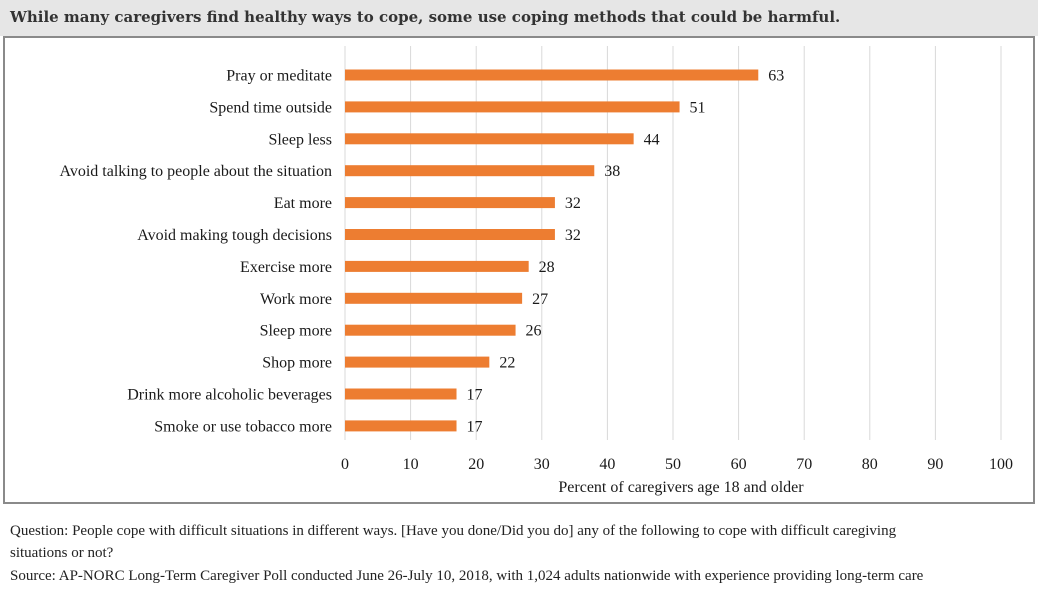 The width and height of the screenshot is (1038, 590). I want to click on data-label: 63, so click(776, 76).